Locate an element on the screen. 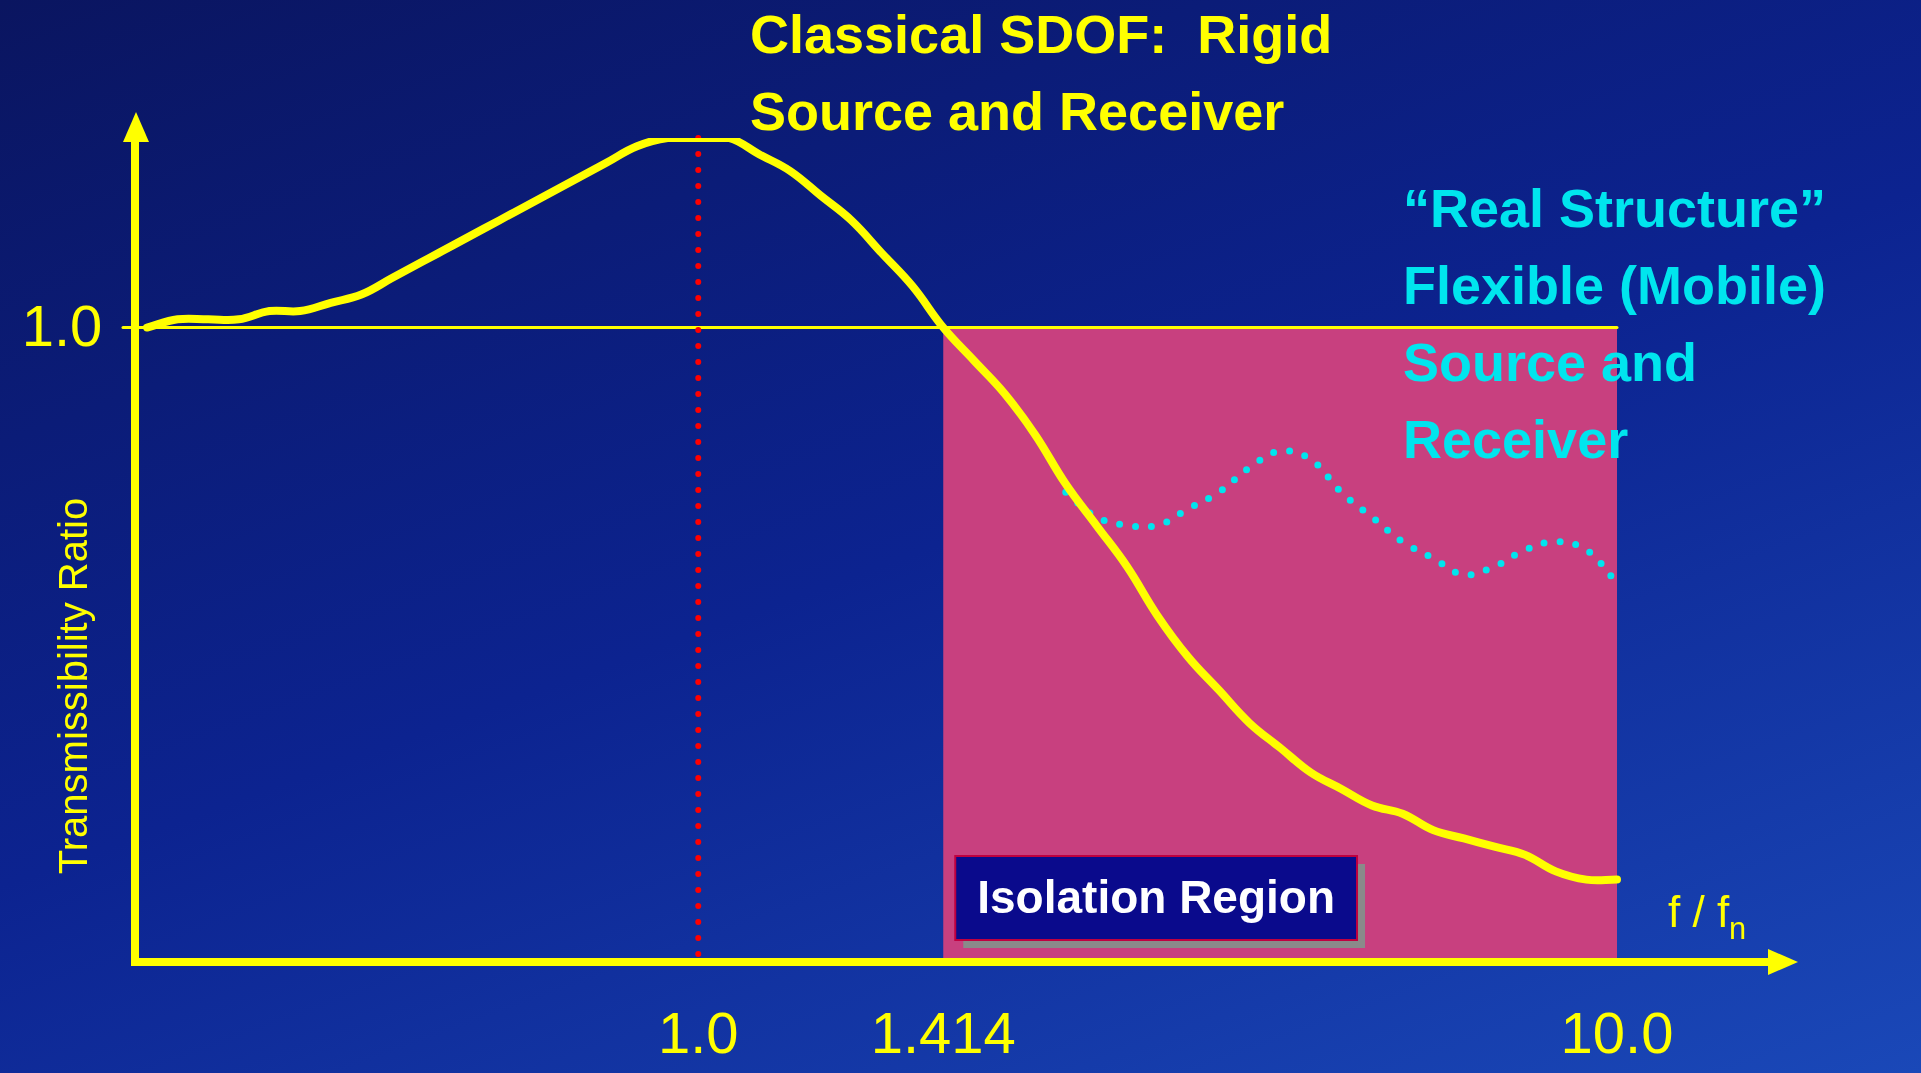 The width and height of the screenshot is (1921, 1073). x-tick-label: 1.0 is located at coordinates (698, 1032).